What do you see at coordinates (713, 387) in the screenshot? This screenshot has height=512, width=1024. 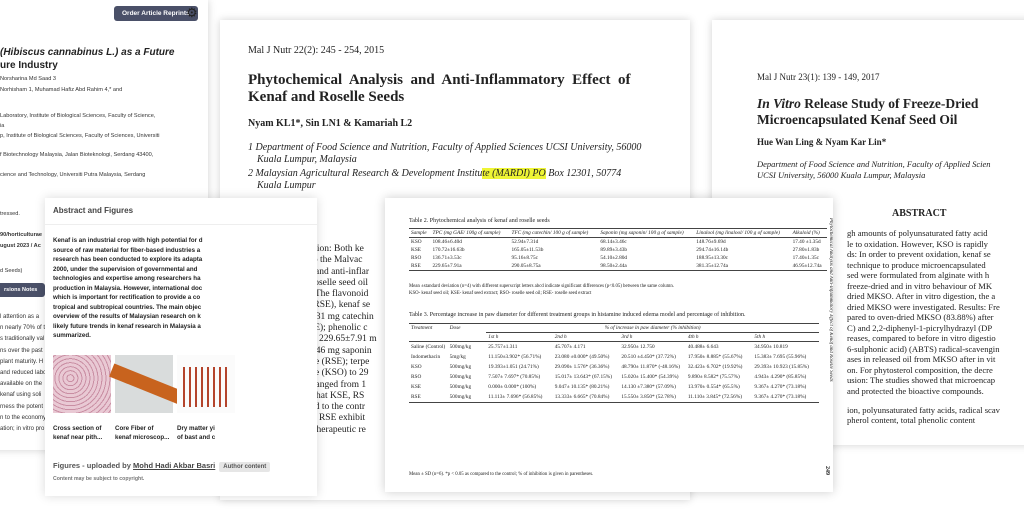 I see `table-cell: 13.970± 0.554* (65.5%)` at bounding box center [713, 387].